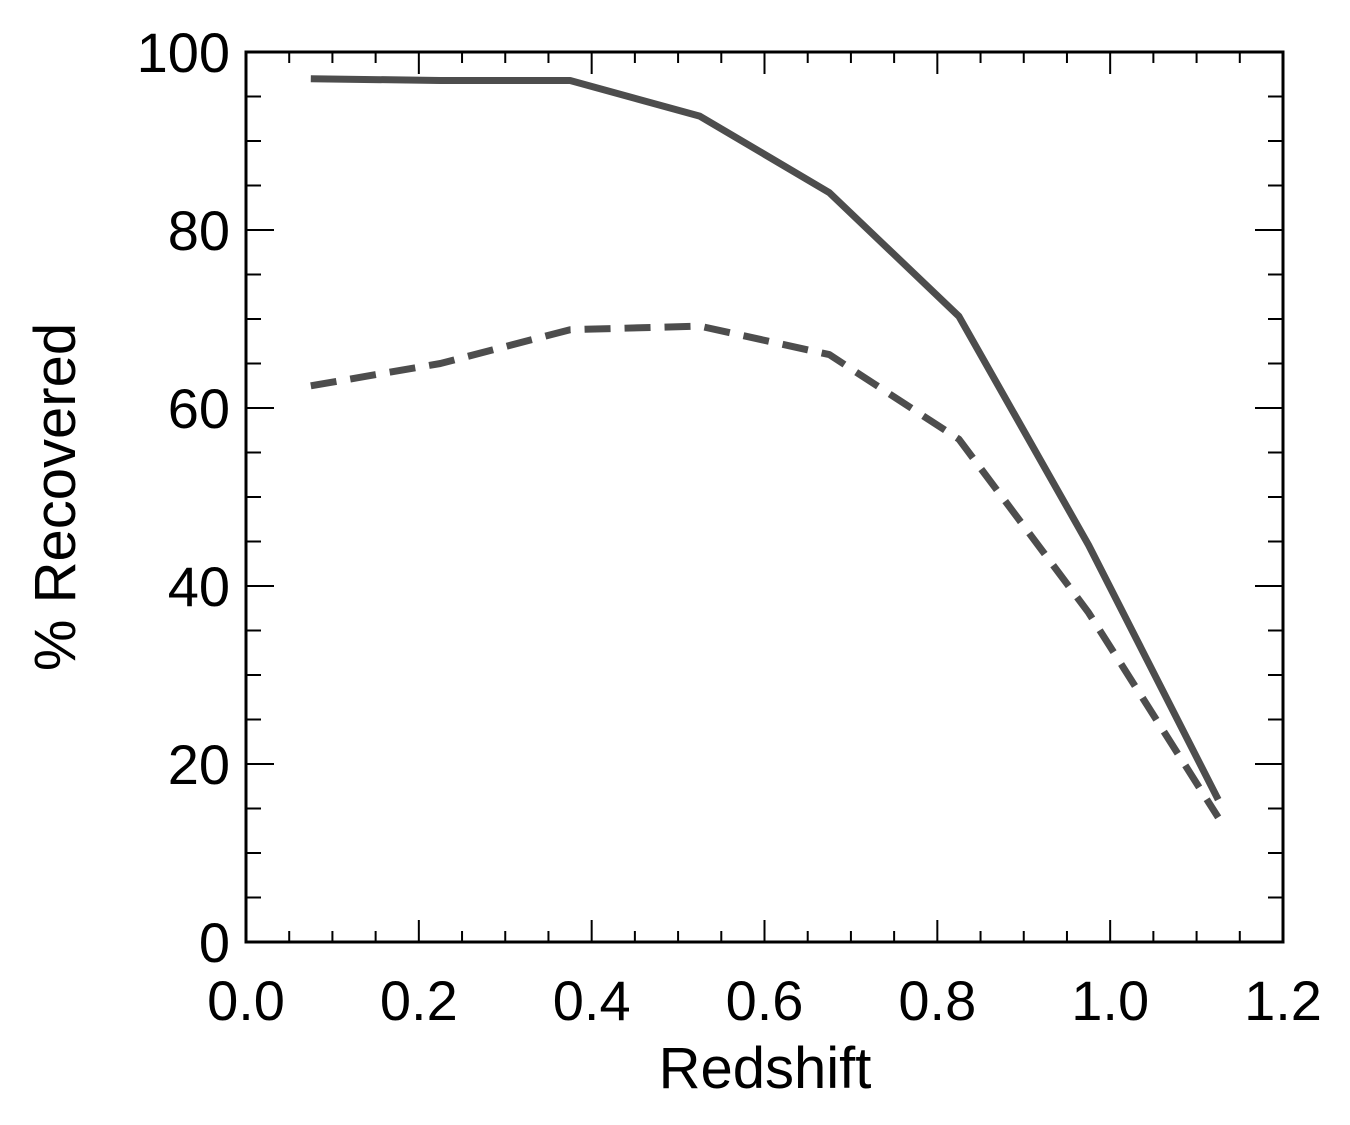 This screenshot has height=1125, width=1350. I want to click on x-tick-label: 0.0, so click(246, 1000).